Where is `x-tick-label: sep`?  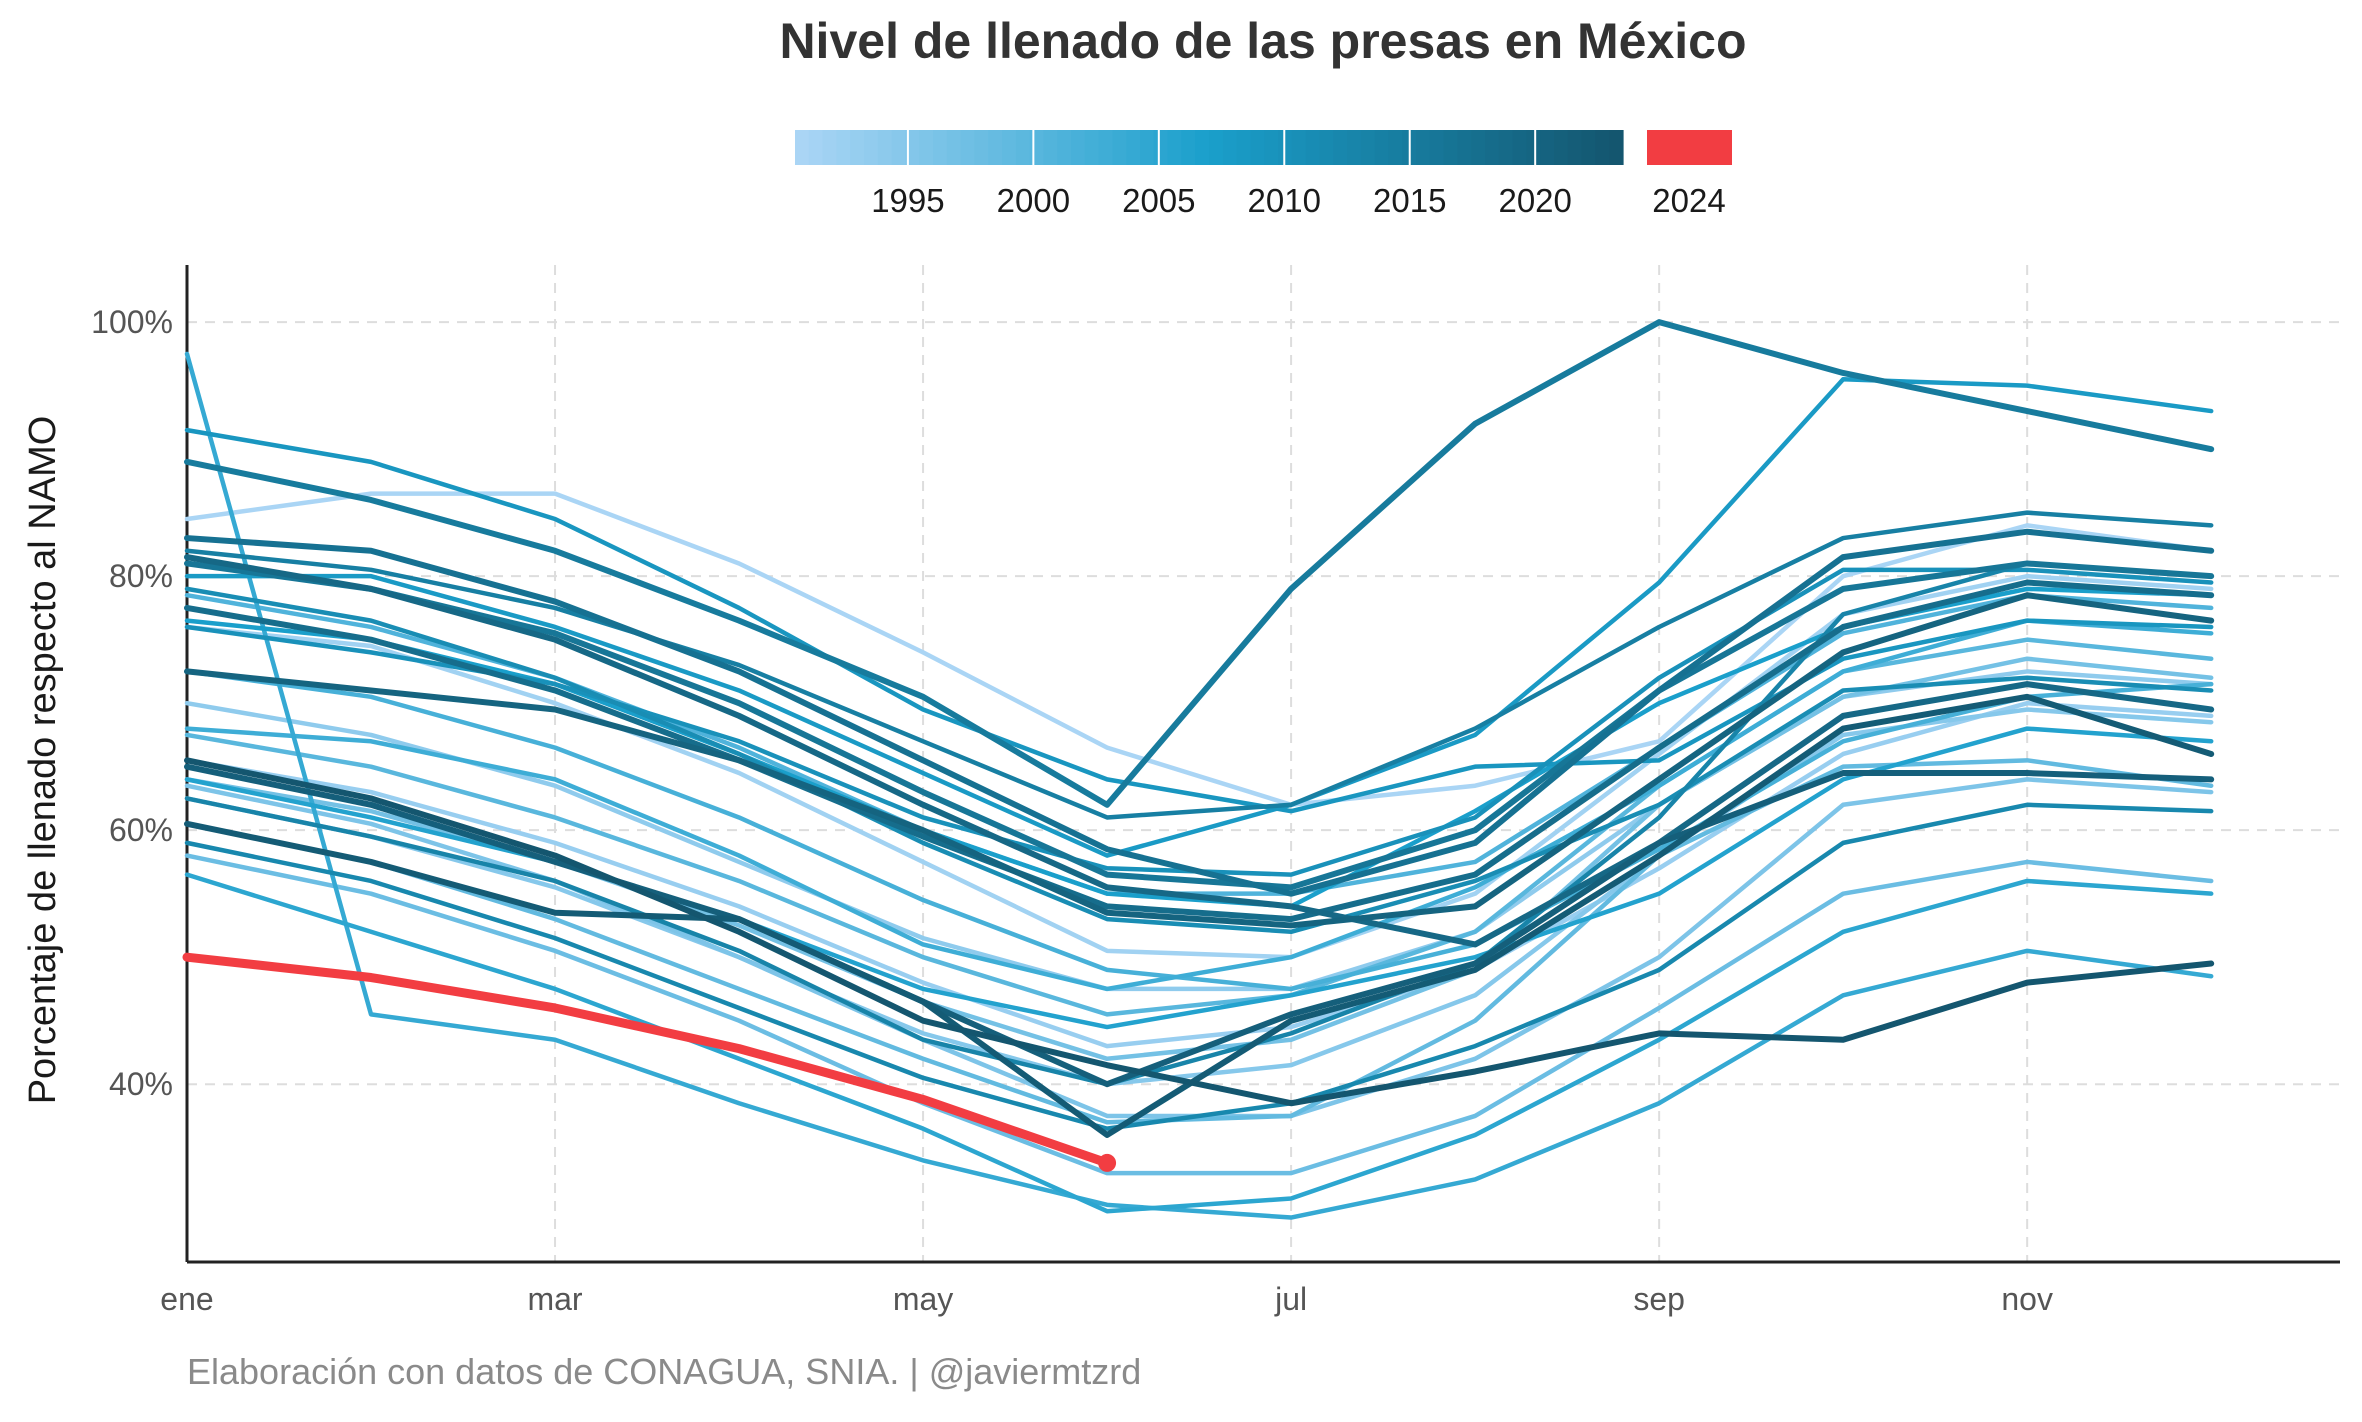
x-tick-label: sep is located at coordinates (1659, 1299).